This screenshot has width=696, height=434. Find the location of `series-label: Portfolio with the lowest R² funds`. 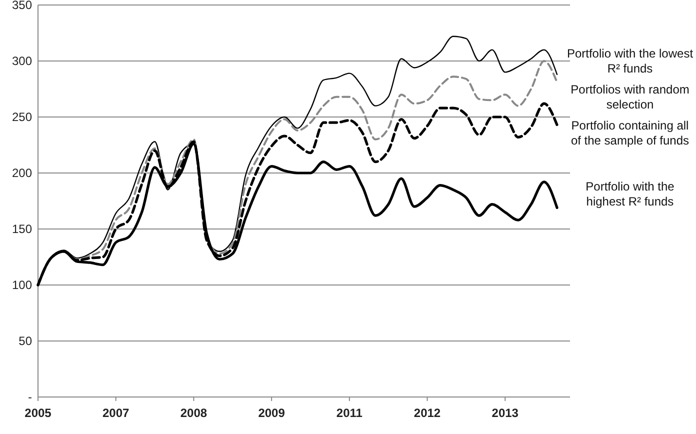

series-label: Portfolio with the lowest R² funds is located at coordinates (630, 61).